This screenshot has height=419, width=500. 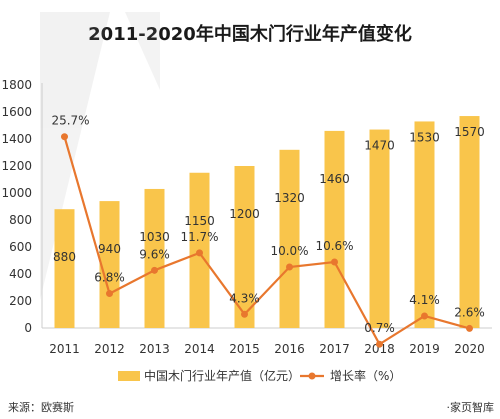 What do you see at coordinates (424, 349) in the screenshot?
I see `x-tick-label: 2019` at bounding box center [424, 349].